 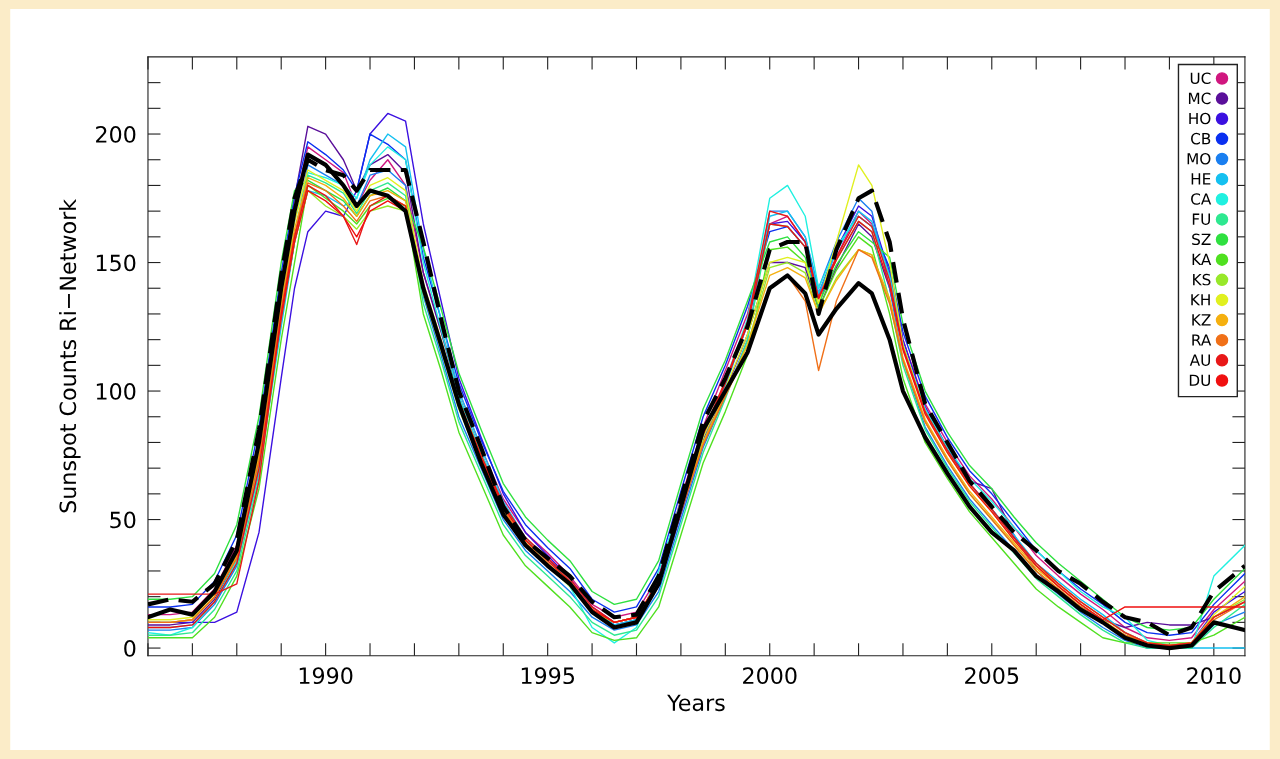 What do you see at coordinates (130, 648) in the screenshot?
I see `y-tick-label: 0` at bounding box center [130, 648].